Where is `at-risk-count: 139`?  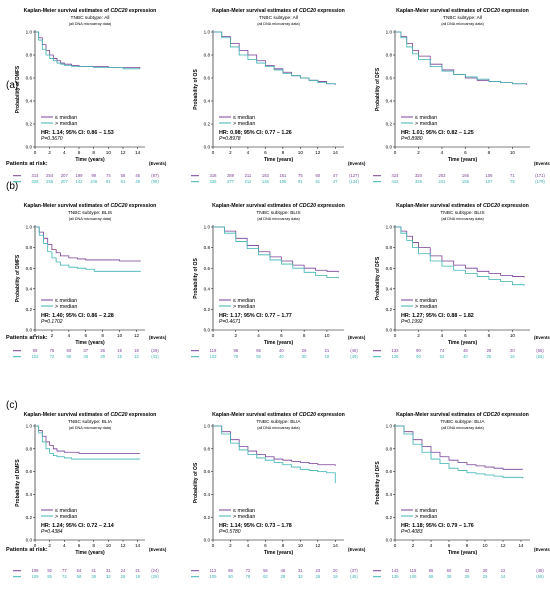 at-risk-count: 139 is located at coordinates (396, 576).